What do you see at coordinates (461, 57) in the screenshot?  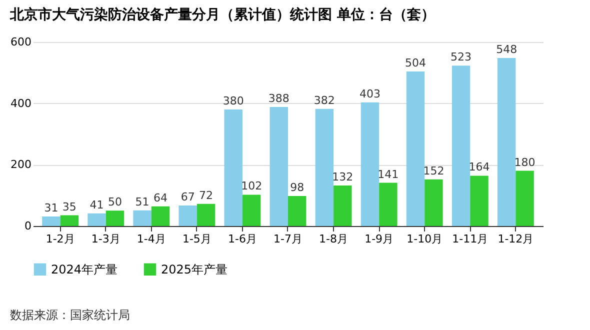 I see `data-label: 523` at bounding box center [461, 57].